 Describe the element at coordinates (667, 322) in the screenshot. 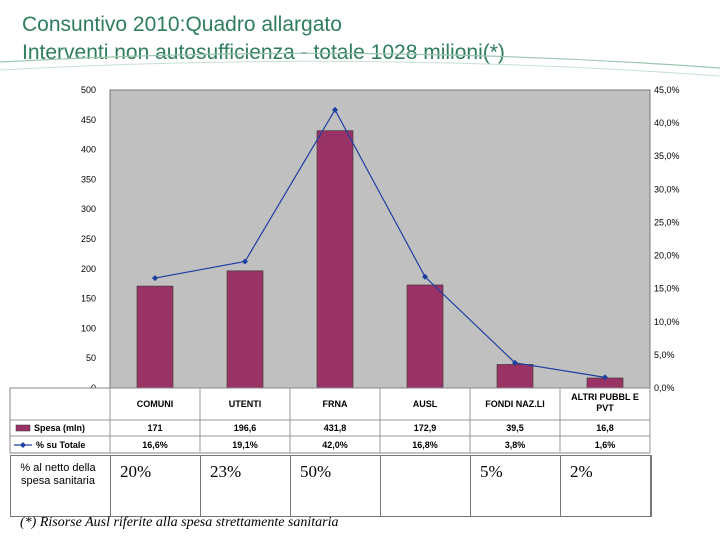

I see `y-right-tick-label: 10,0%` at that location.